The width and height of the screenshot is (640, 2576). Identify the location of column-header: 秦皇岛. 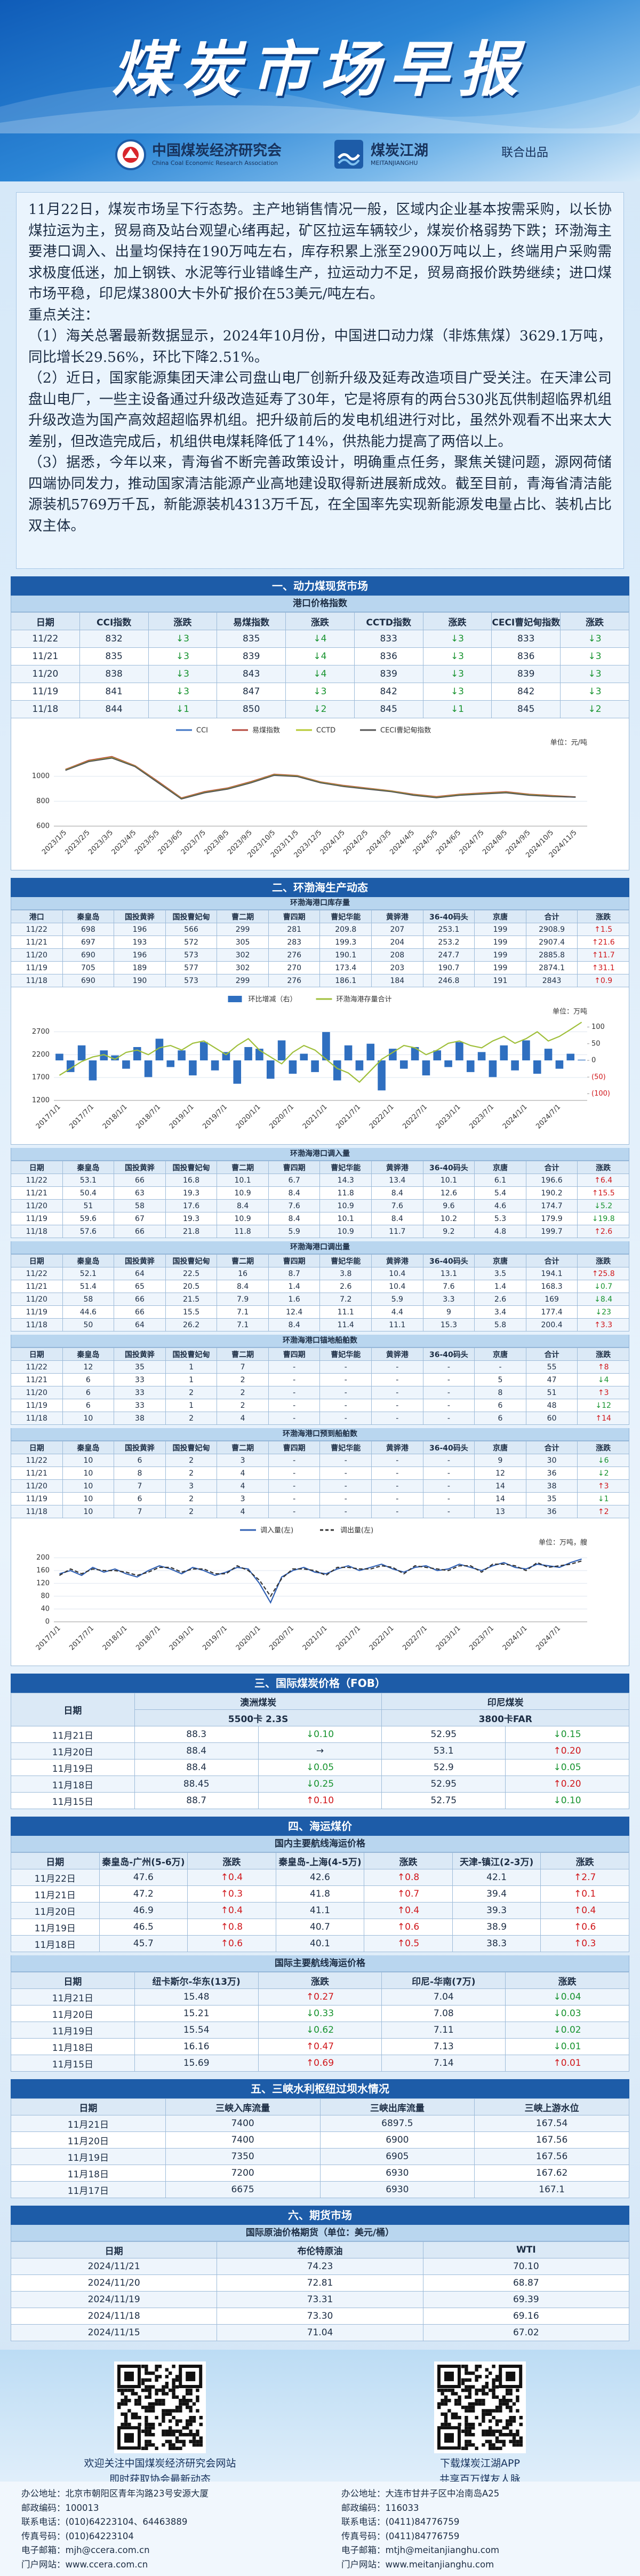
(88, 916).